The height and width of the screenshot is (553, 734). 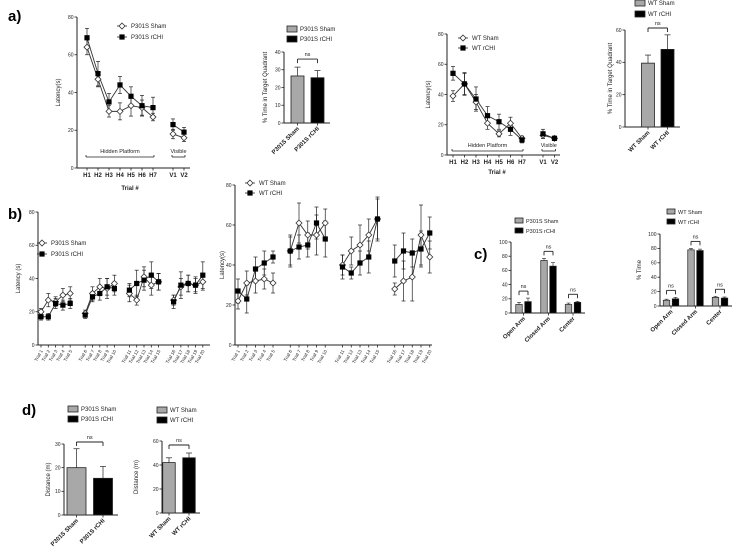 I want to click on x-tick-label: H7, so click(x=522, y=163).